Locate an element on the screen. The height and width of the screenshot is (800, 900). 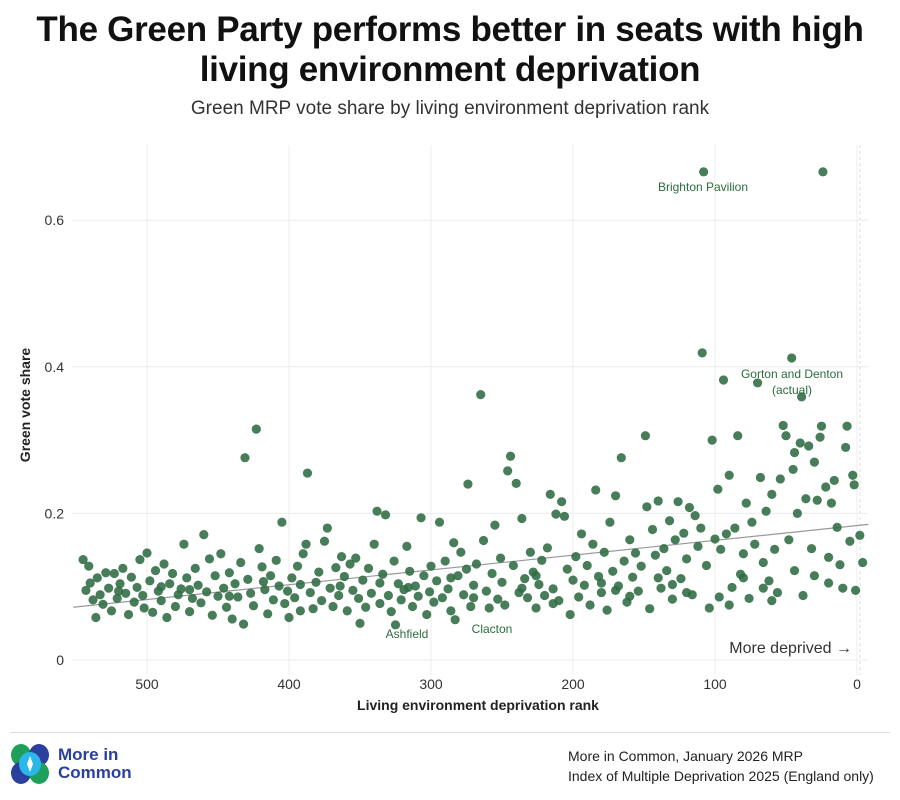
logo-mark-icon is located at coordinates (30, 764).